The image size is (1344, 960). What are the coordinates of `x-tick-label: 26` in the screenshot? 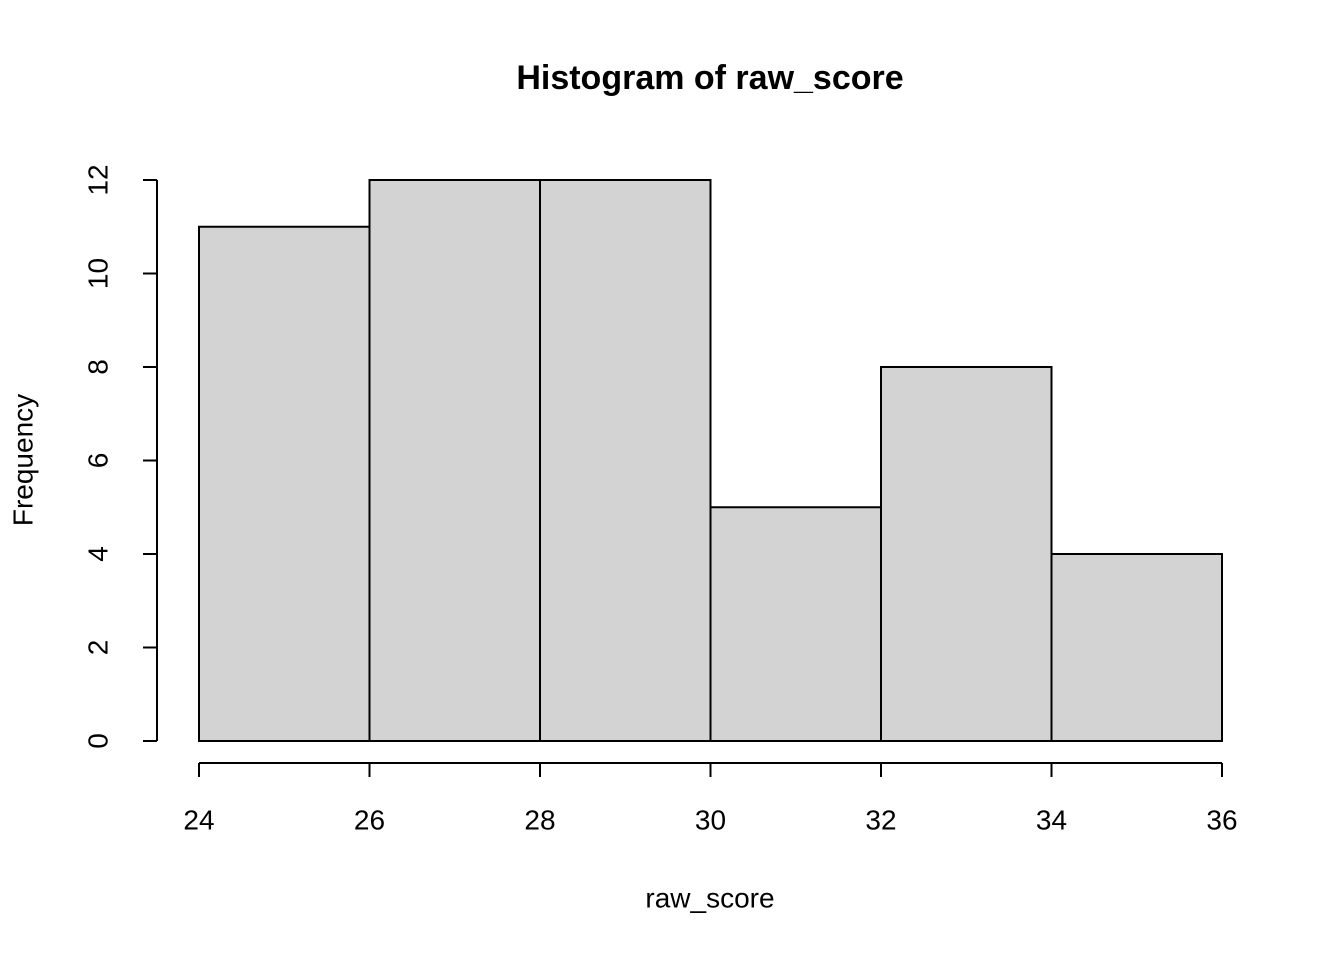 It's located at (369, 819).